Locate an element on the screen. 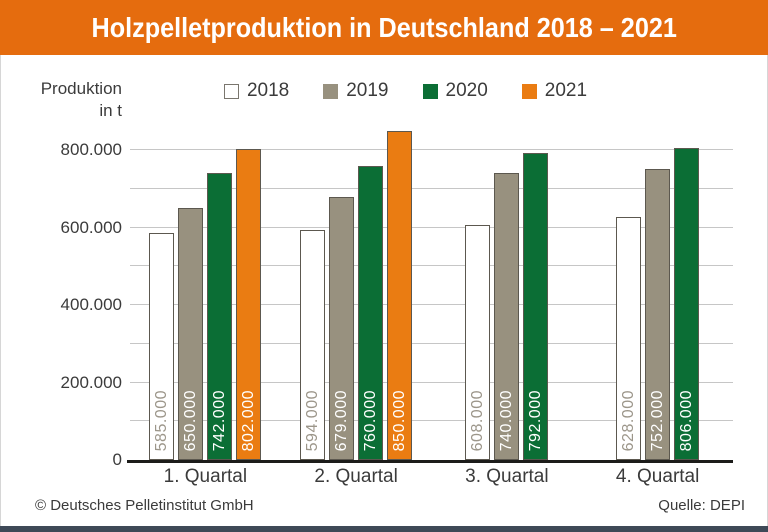  y-tick-400000: 400.000 is located at coordinates (91, 305).